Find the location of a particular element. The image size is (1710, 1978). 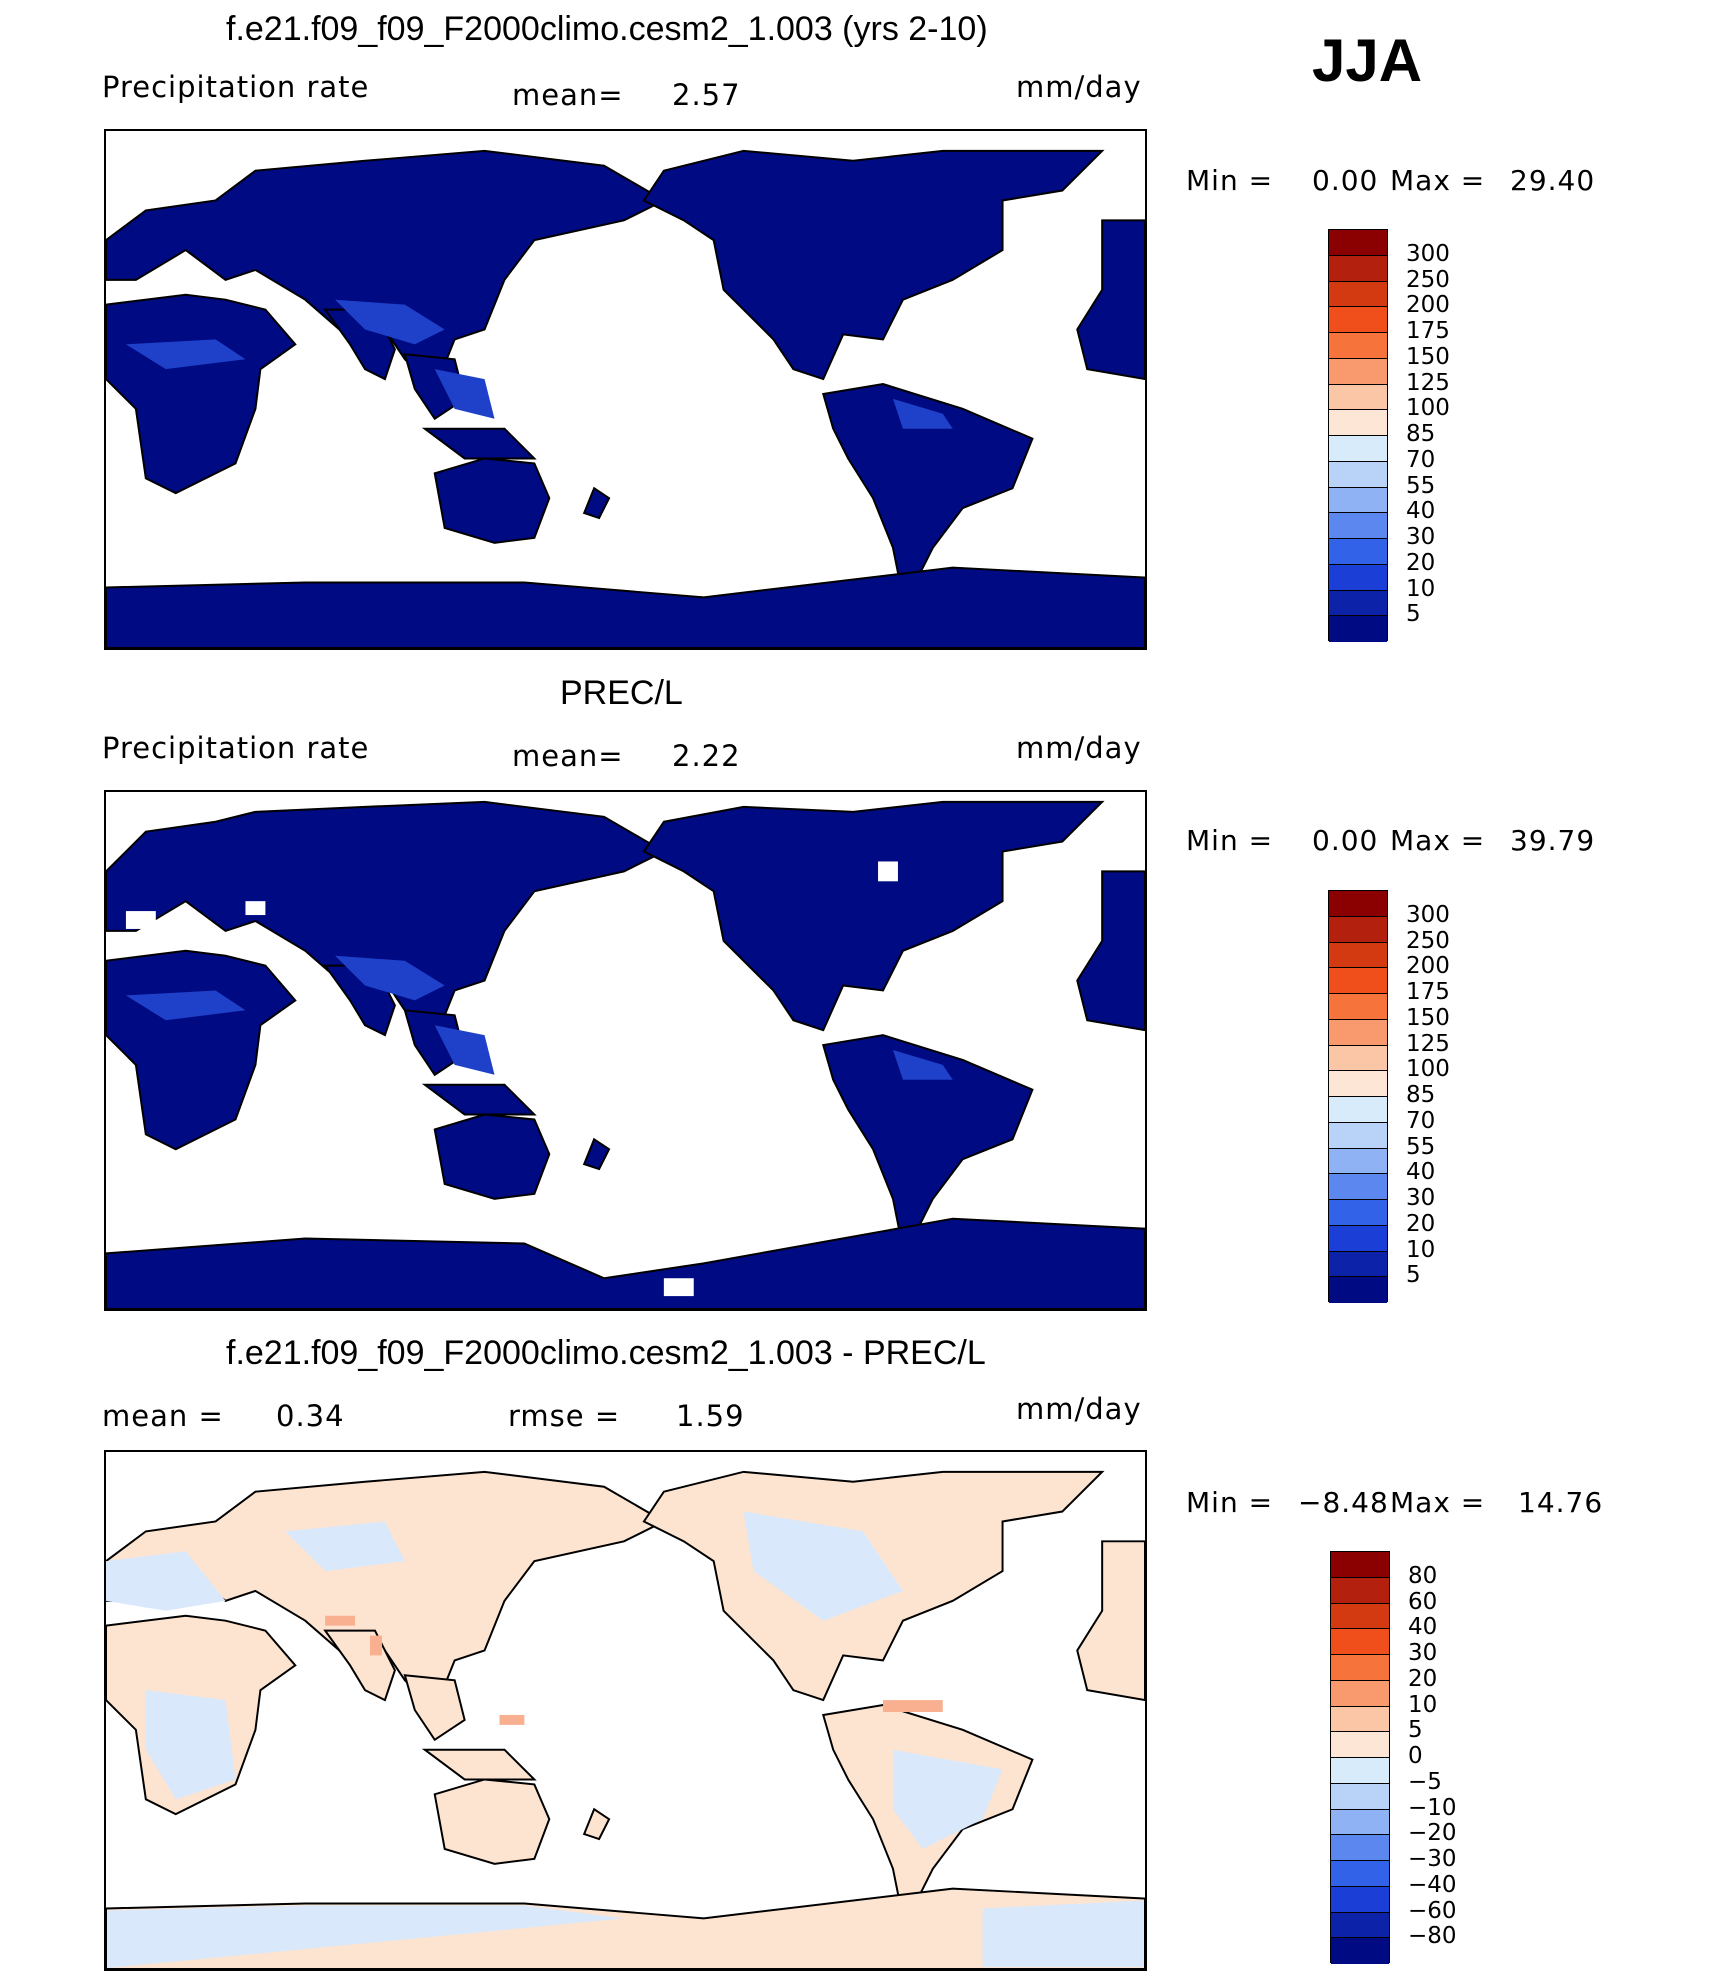

panel-1-max-label: Max = is located at coordinates (1438, 180).